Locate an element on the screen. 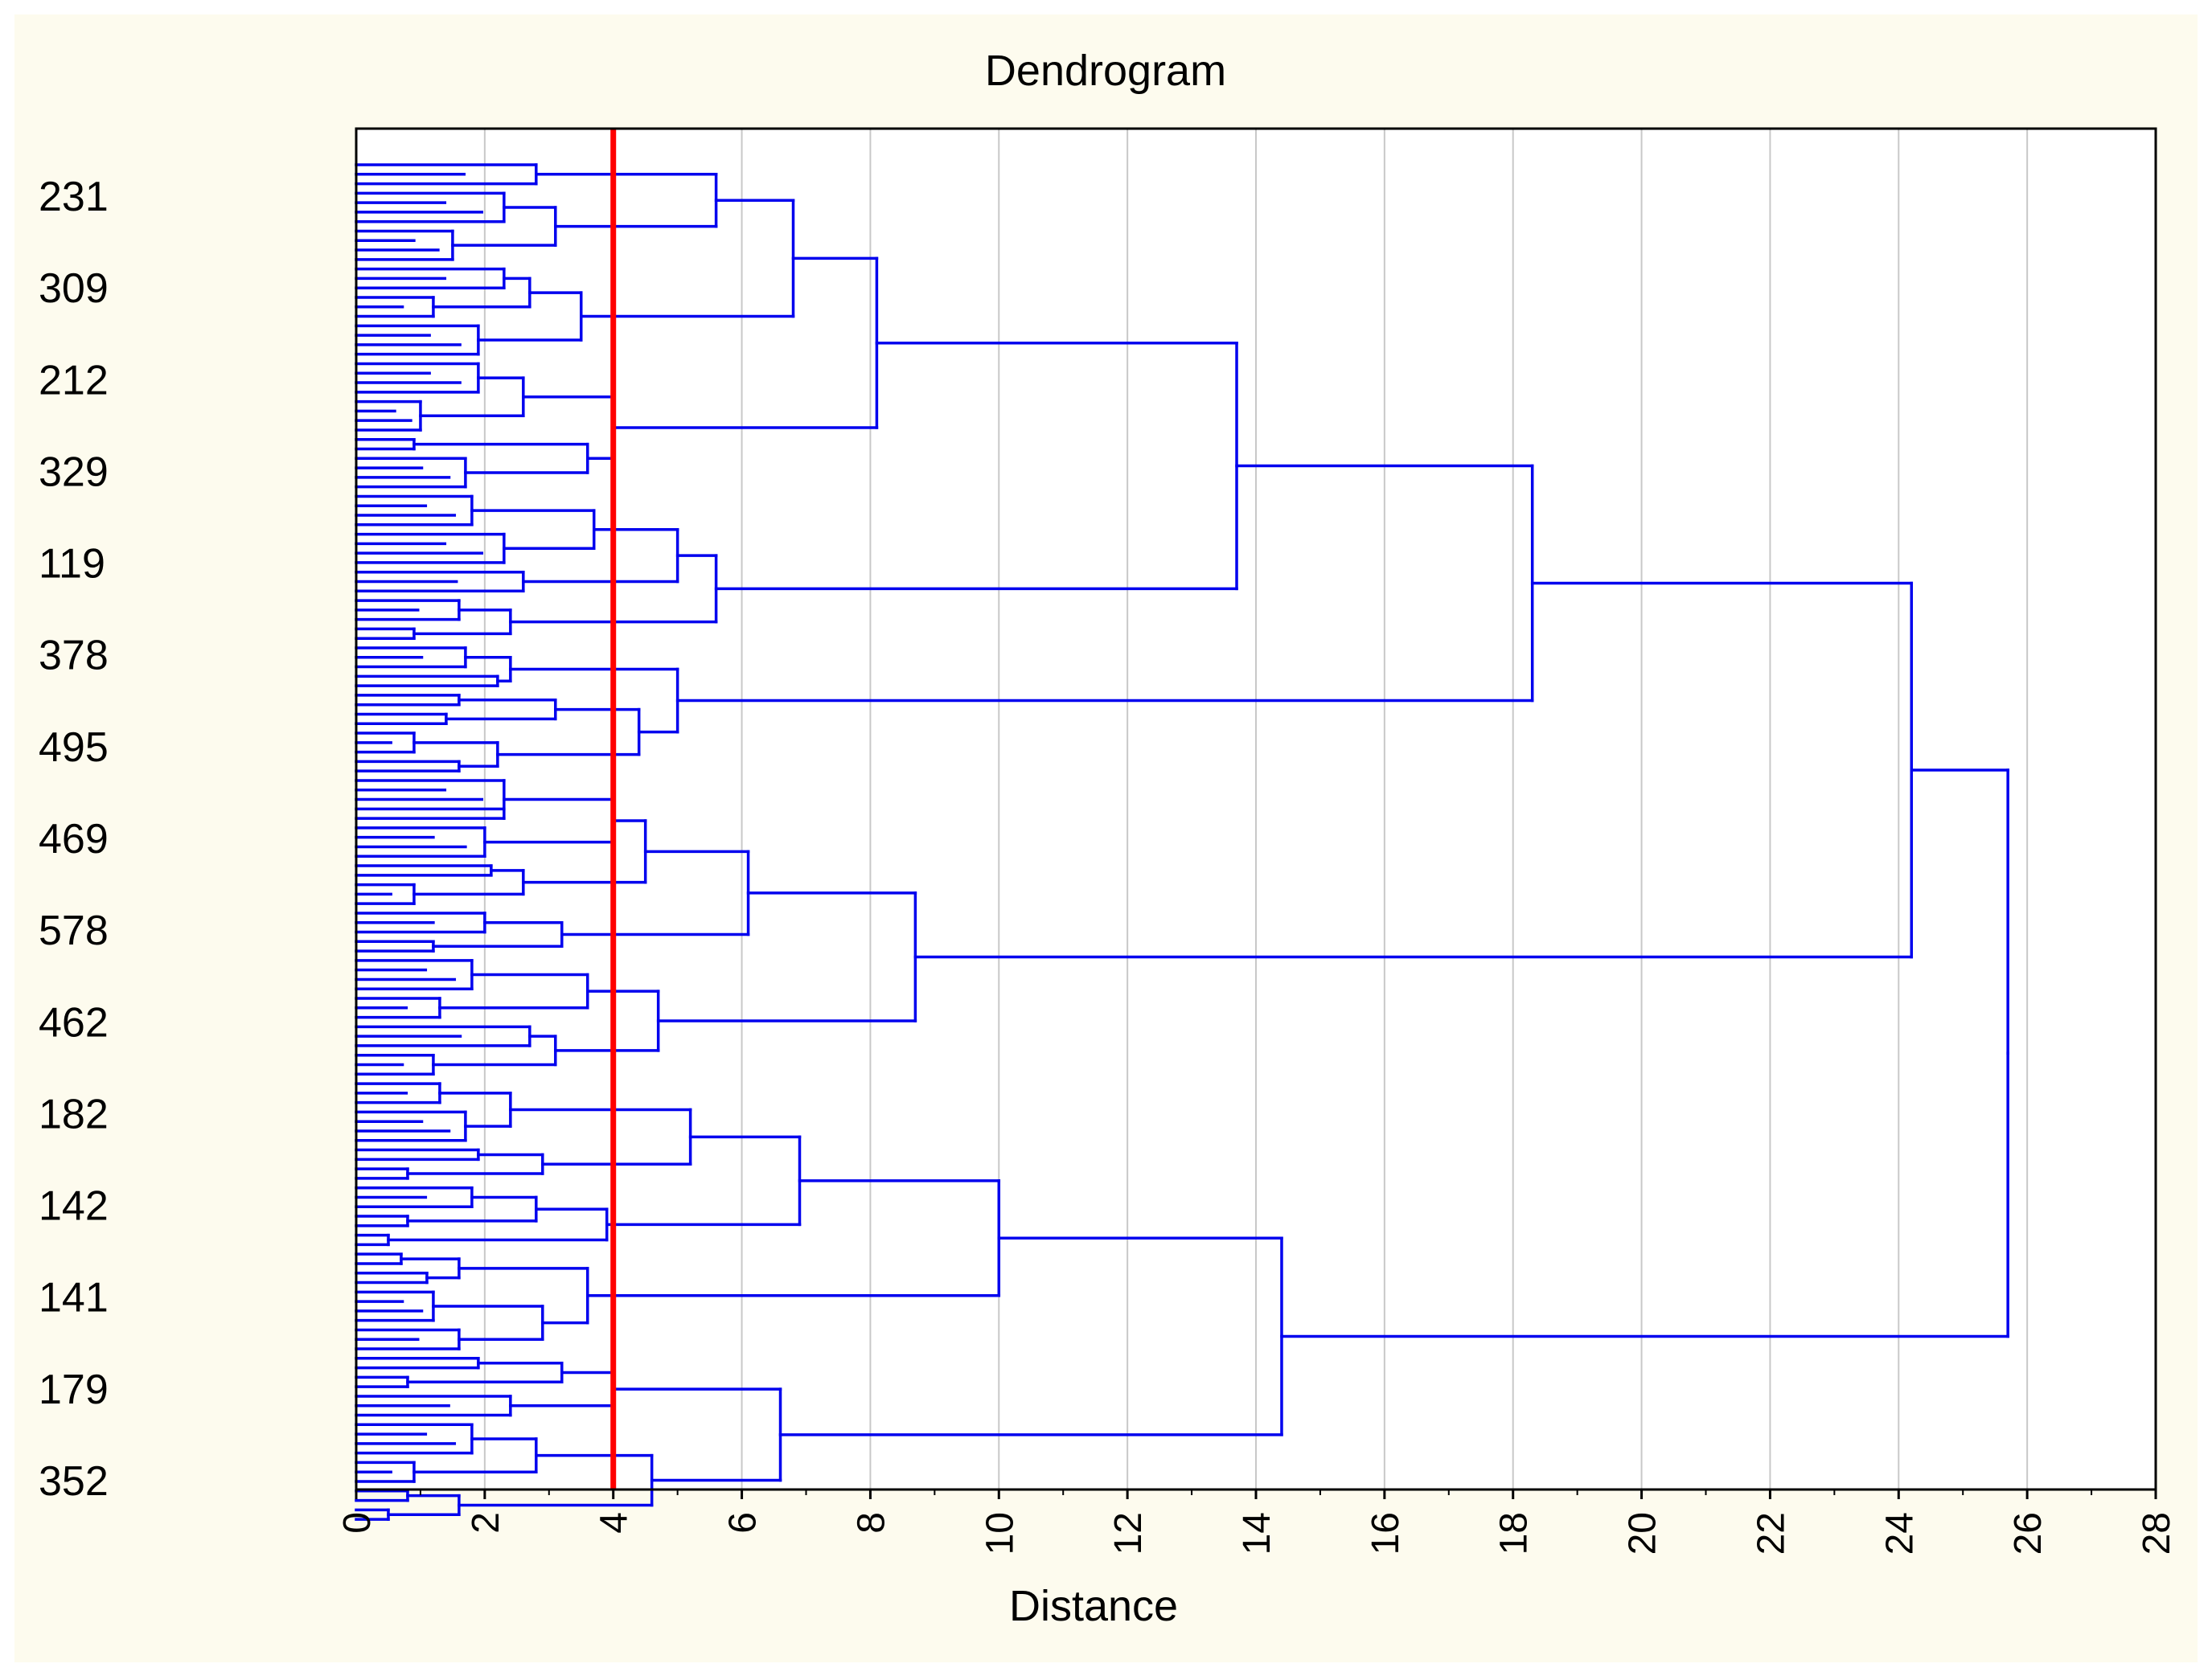  x-tick-label: 8 is located at coordinates (871, 1523).